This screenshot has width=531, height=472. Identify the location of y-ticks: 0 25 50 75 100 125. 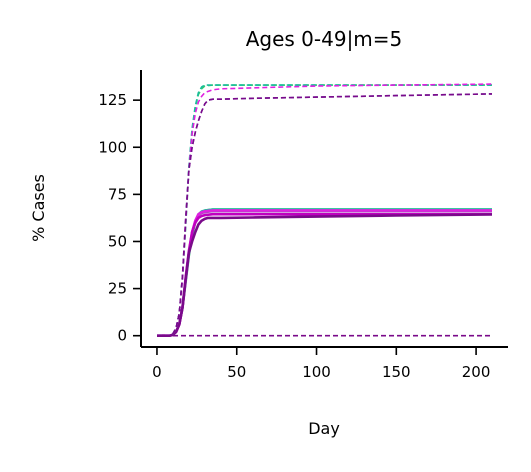
(119, 218).